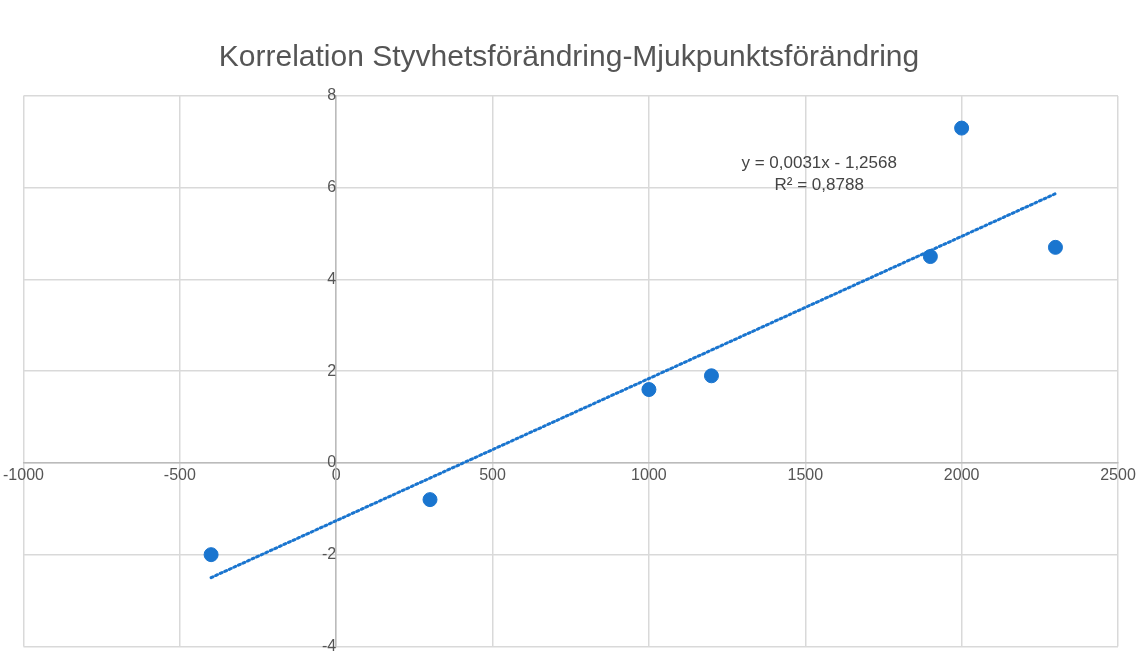  Describe the element at coordinates (819, 162) in the screenshot. I see `annotation: y = 0,0031x - 1,2568` at that location.